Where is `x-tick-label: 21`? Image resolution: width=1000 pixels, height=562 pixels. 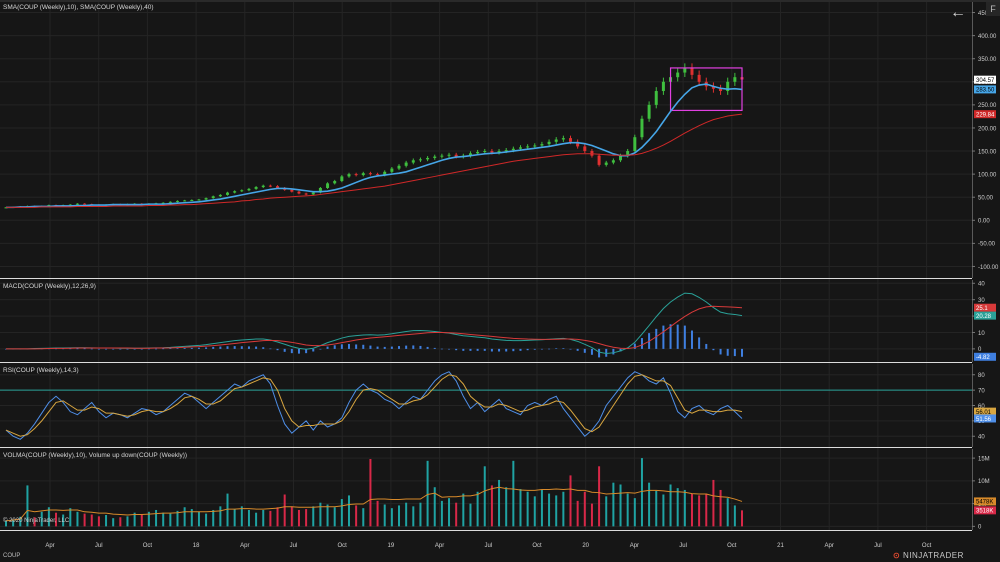 x-tick-label: 21 is located at coordinates (780, 546).